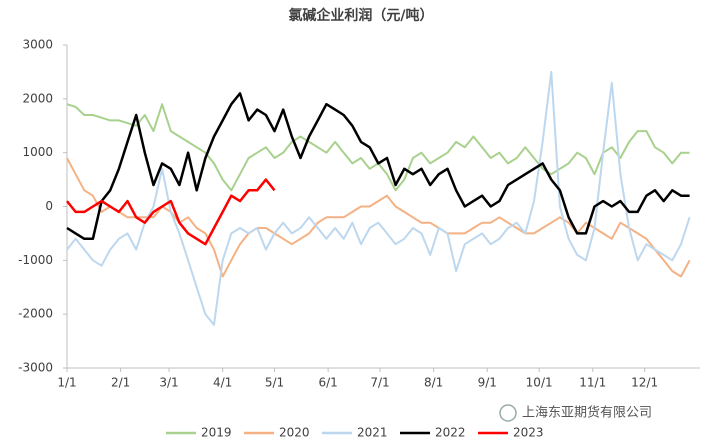 This screenshot has width=721, height=447. Describe the element at coordinates (592, 383) in the screenshot. I see `x-tick-label: 11/1` at that location.